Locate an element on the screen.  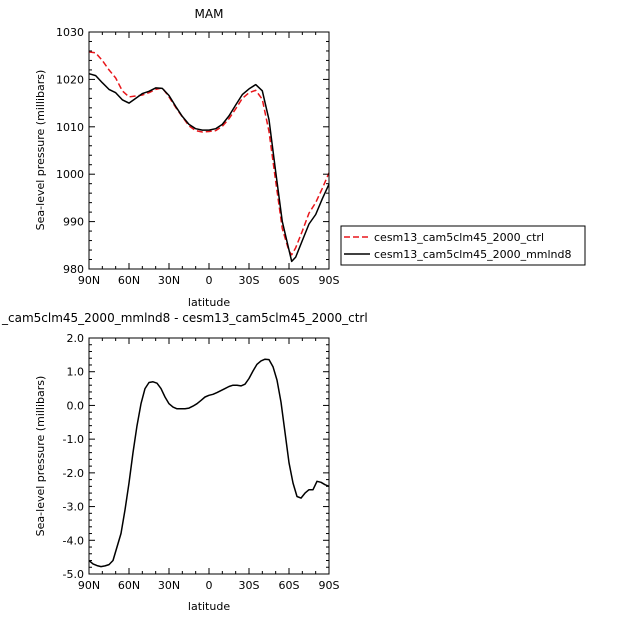
top-x-tick-label: 60S is located at coordinates (289, 280).